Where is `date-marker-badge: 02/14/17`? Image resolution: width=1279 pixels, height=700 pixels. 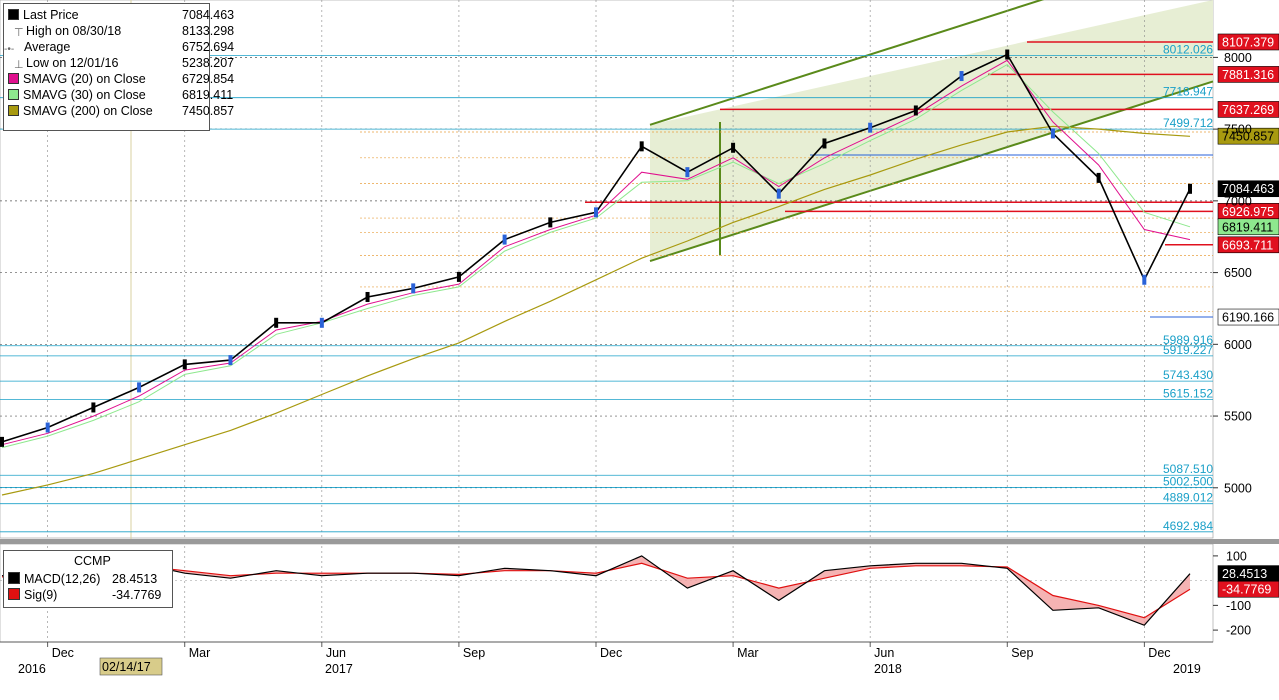
date-marker-badge: 02/14/17 is located at coordinates (131, 666).